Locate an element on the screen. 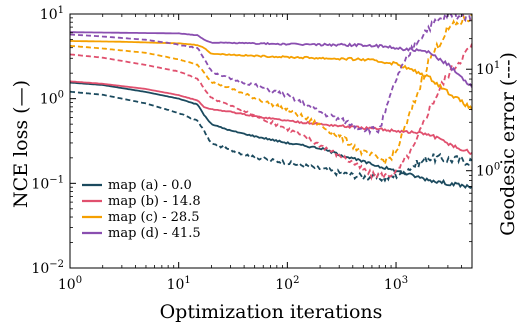 This screenshot has height=323, width=527. legend-label: map (b) - 14.8 is located at coordinates (154, 201).